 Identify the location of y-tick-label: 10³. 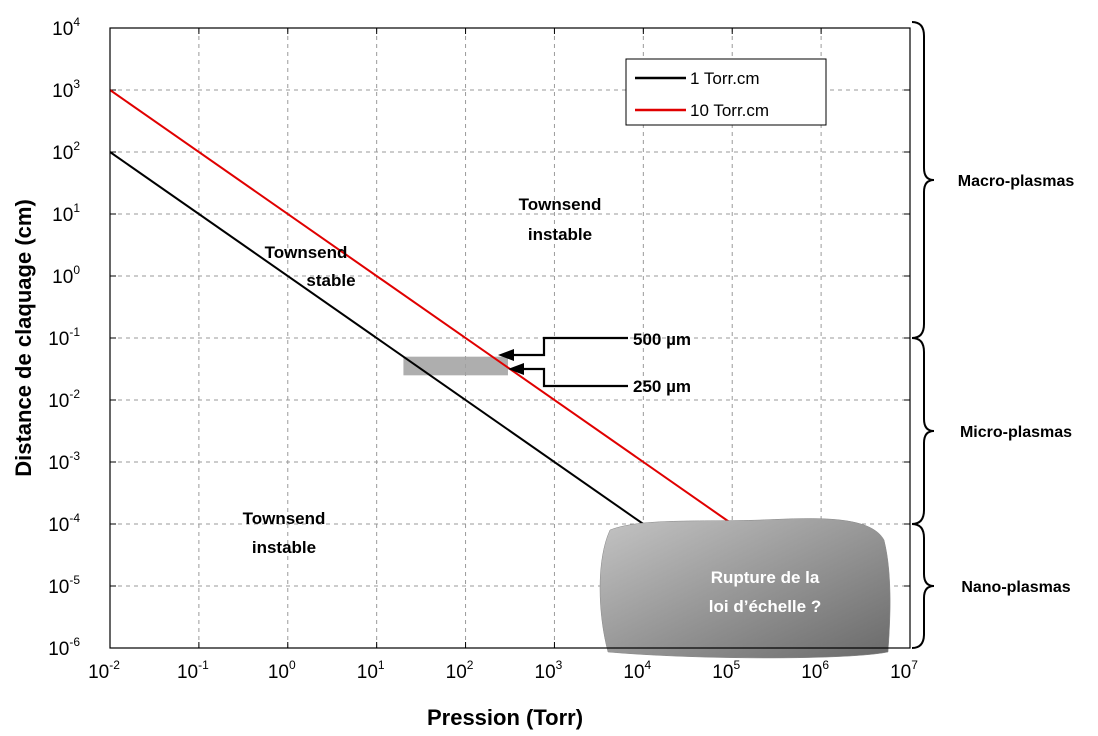
(66, 89).